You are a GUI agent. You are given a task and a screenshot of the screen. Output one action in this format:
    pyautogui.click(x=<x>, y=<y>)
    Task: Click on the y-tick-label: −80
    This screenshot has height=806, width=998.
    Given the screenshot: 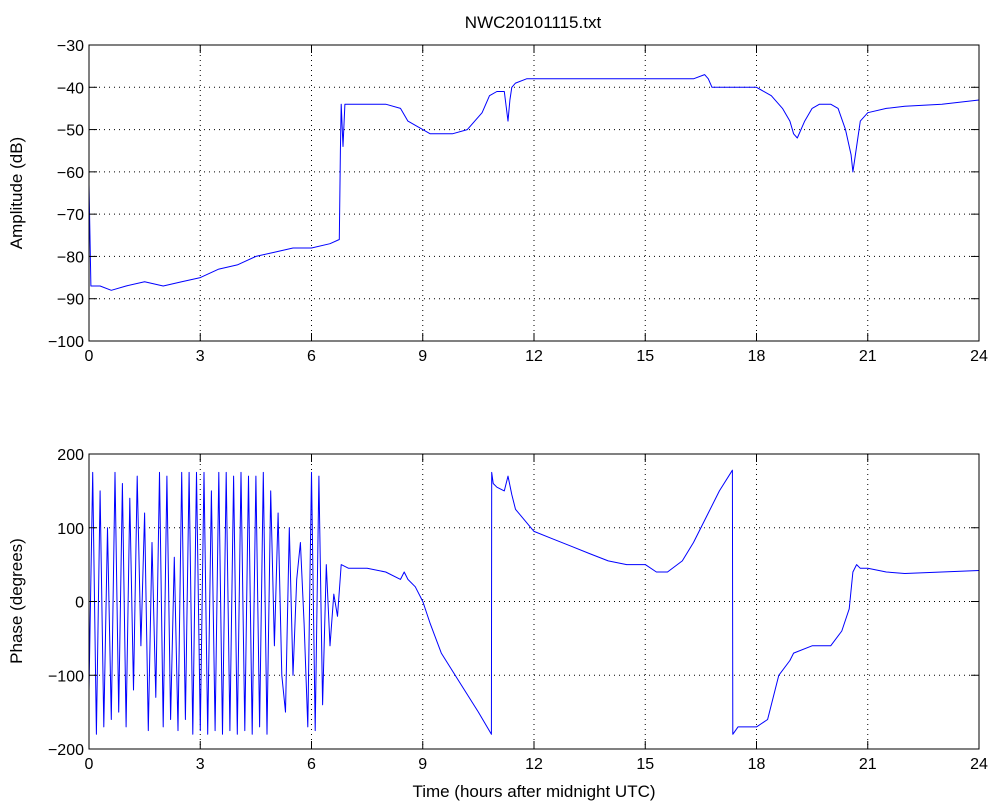 What is the action you would take?
    pyautogui.click(x=70, y=257)
    